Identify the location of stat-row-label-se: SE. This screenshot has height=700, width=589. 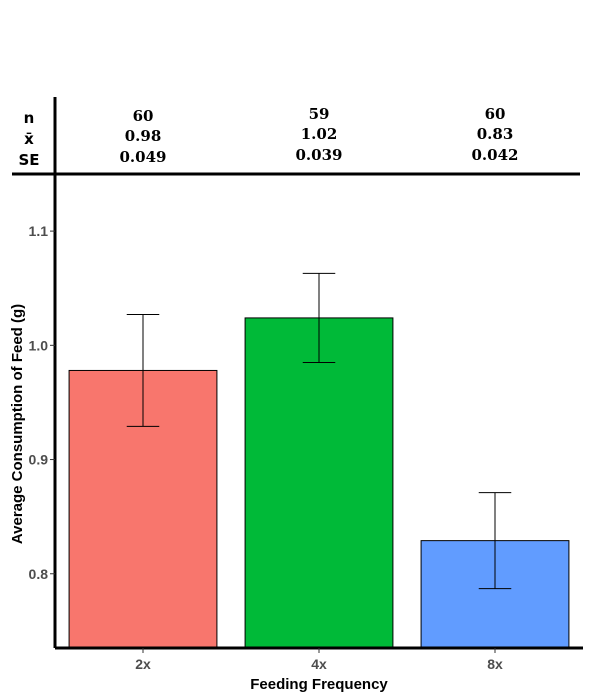
(28, 160).